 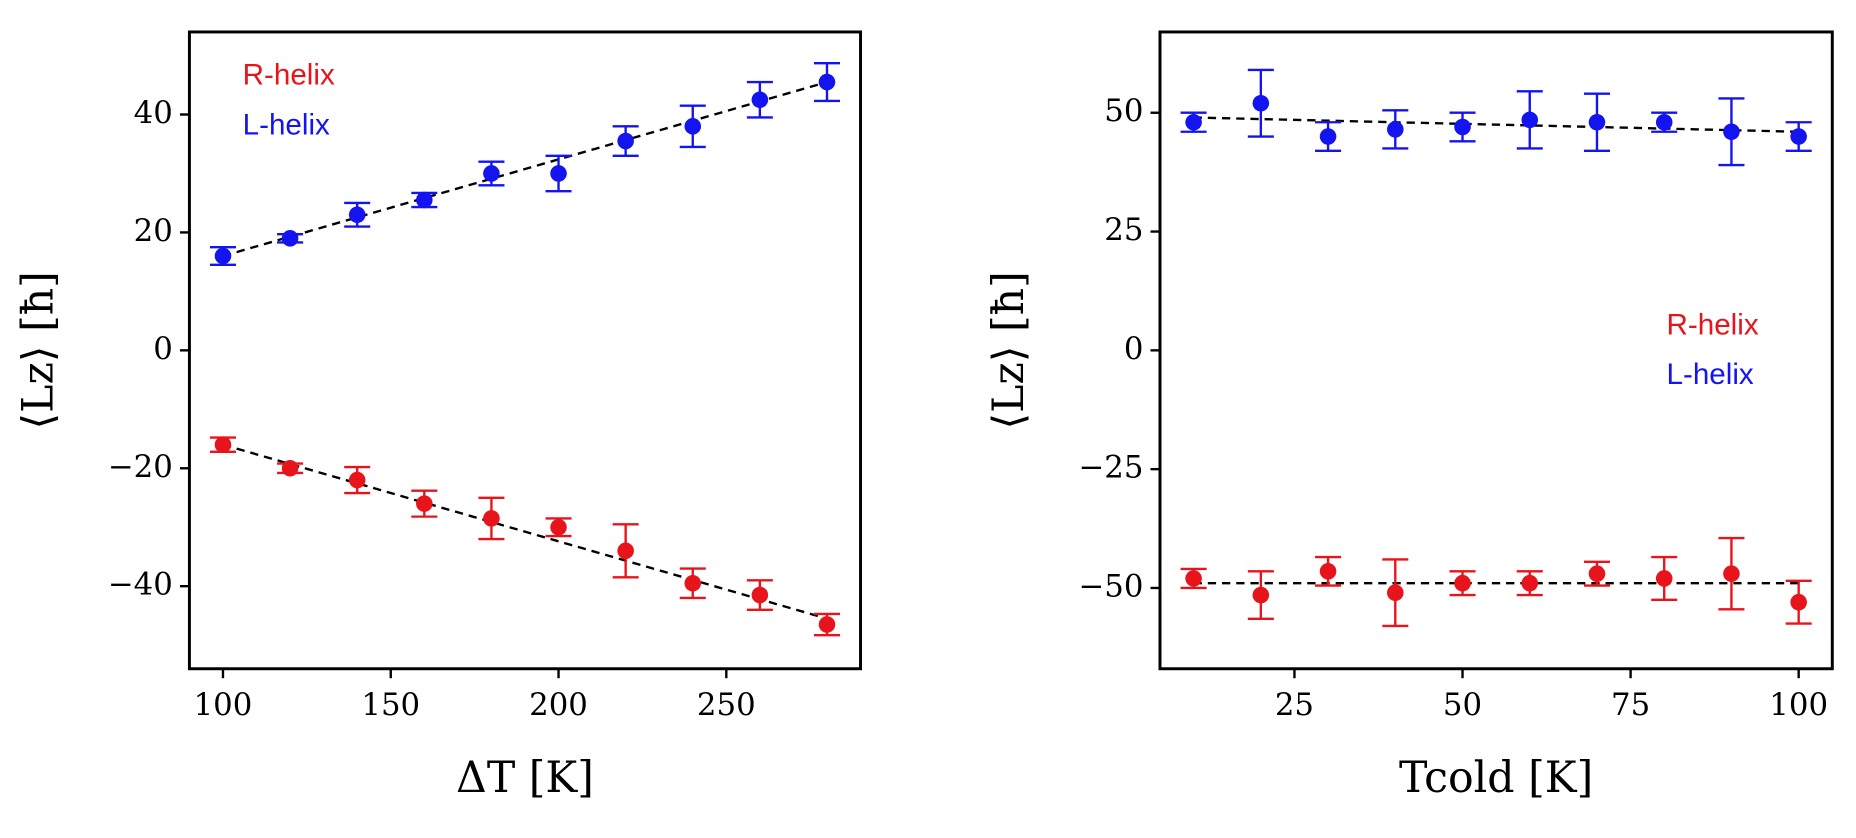 I want to click on x-tick-label: 25, so click(x=1294, y=705).